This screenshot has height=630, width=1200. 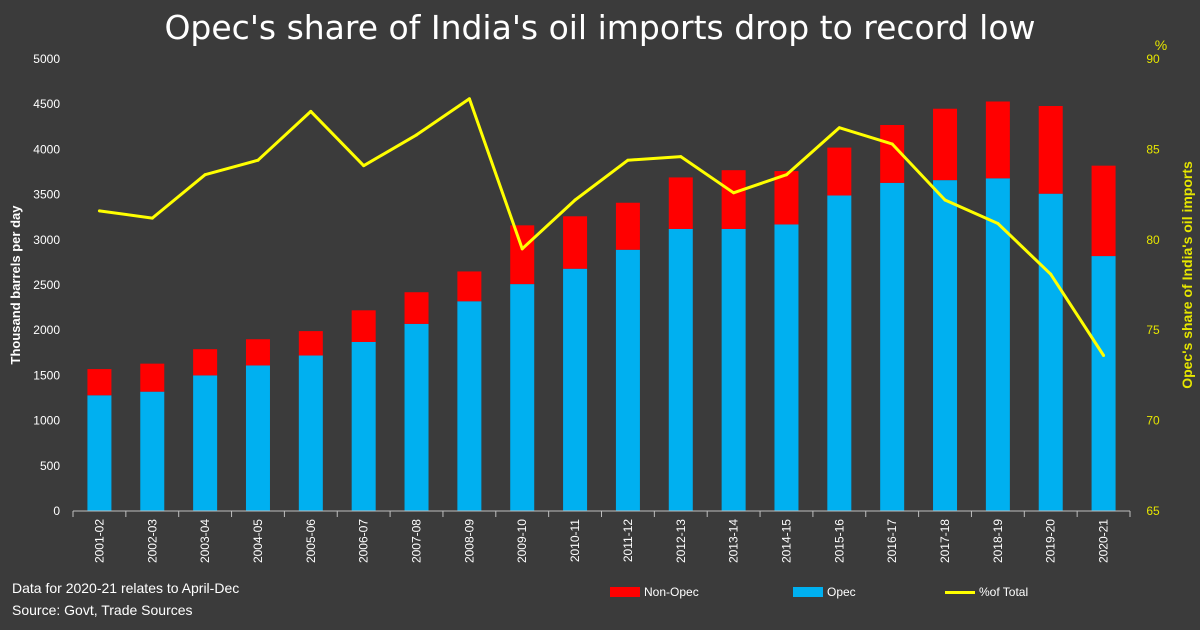 I want to click on x-tick-label: 2015-16, so click(x=839, y=541).